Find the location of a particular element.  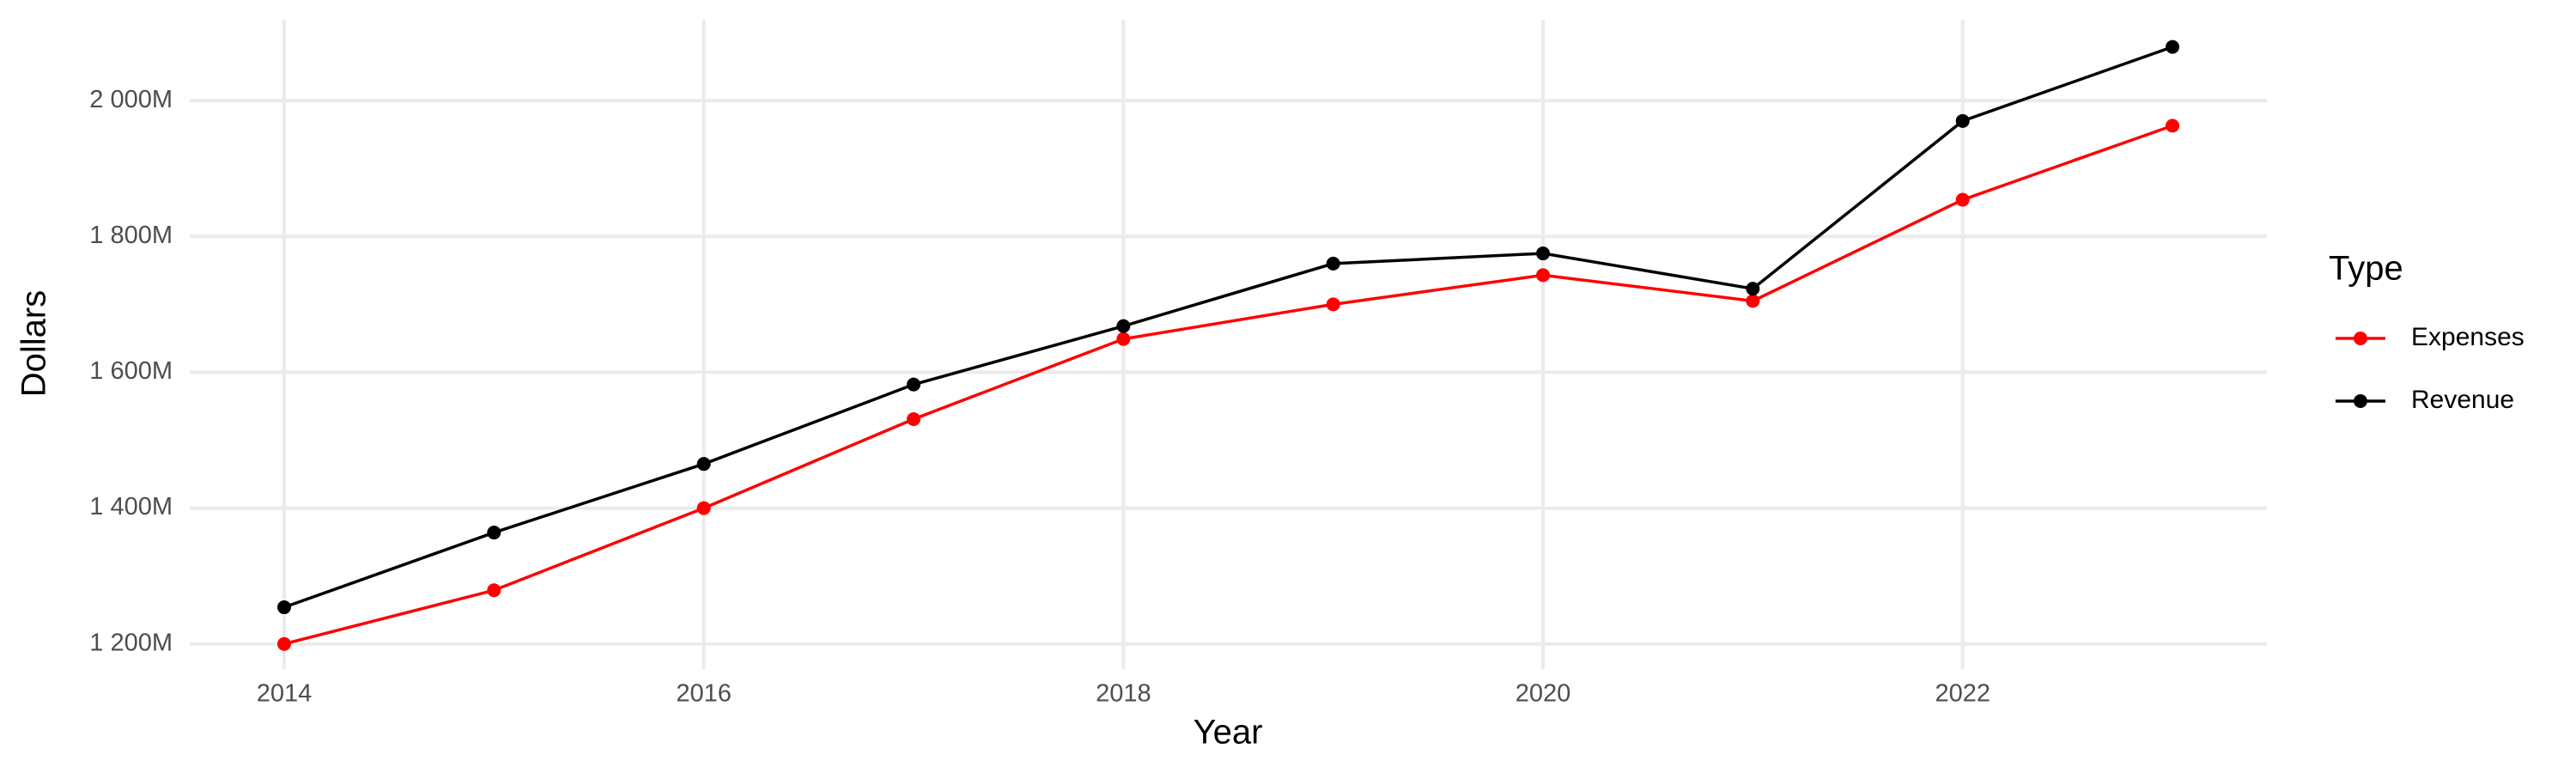

legend-label: Revenue is located at coordinates (2463, 400).